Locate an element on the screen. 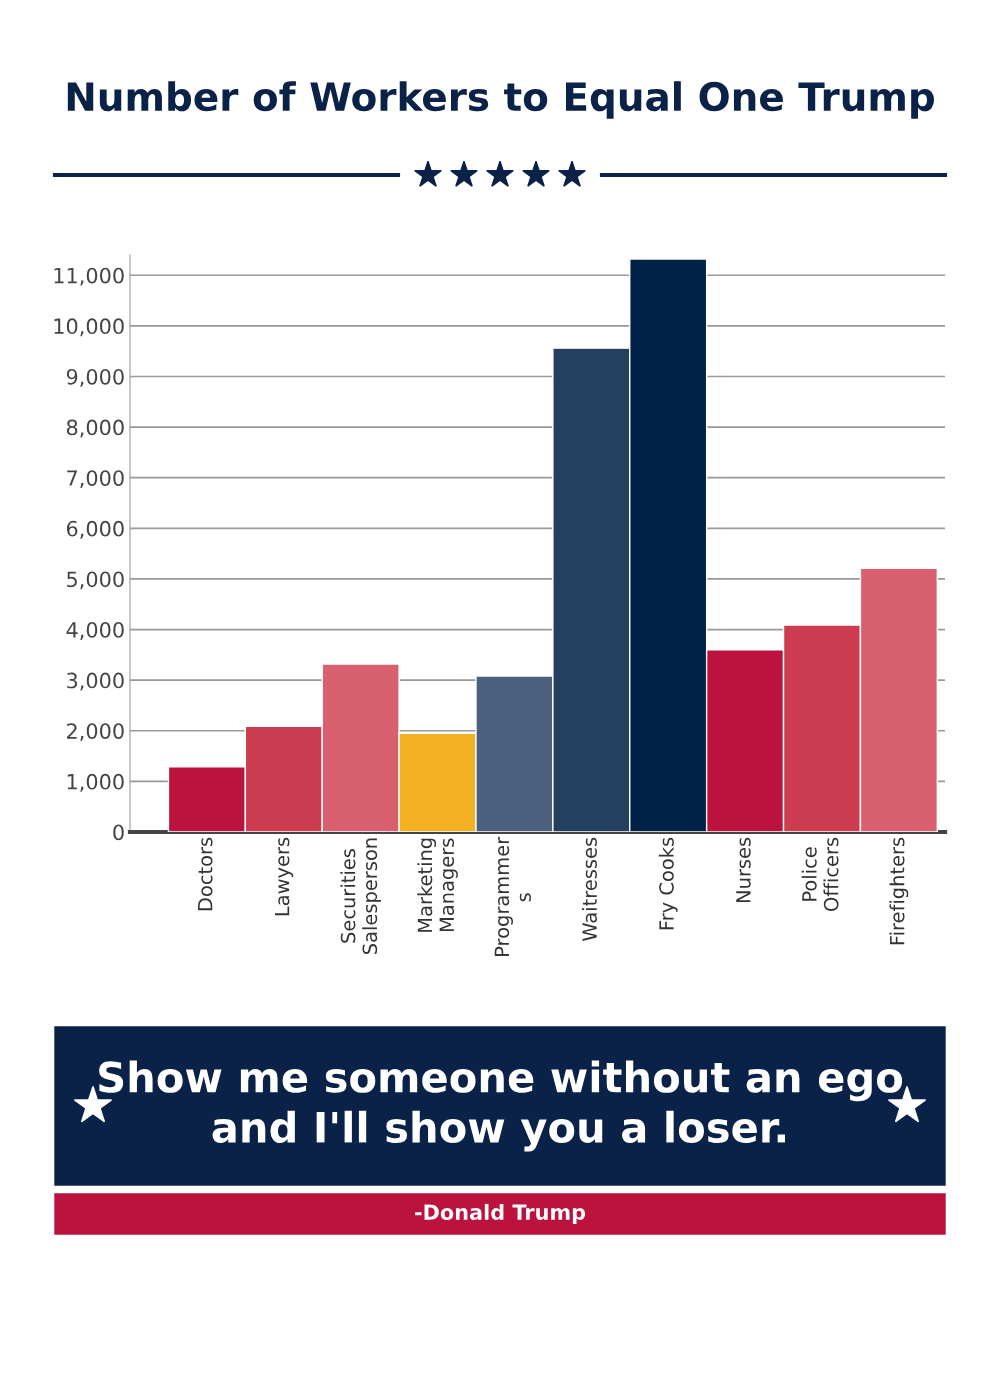  y-tick-label: 5,000 is located at coordinates (95, 580).